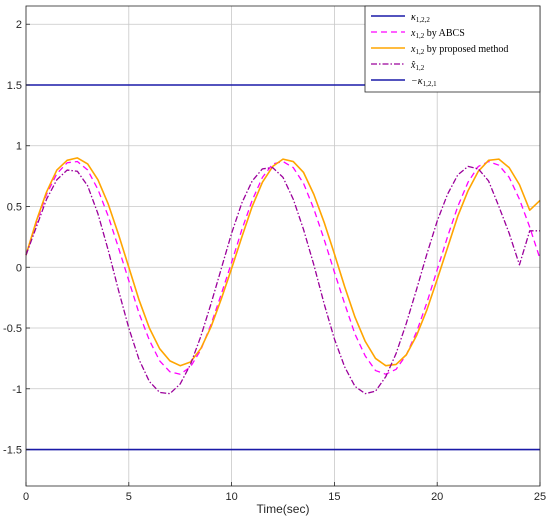  I want to click on x-tick-label: 15, so click(334, 497).